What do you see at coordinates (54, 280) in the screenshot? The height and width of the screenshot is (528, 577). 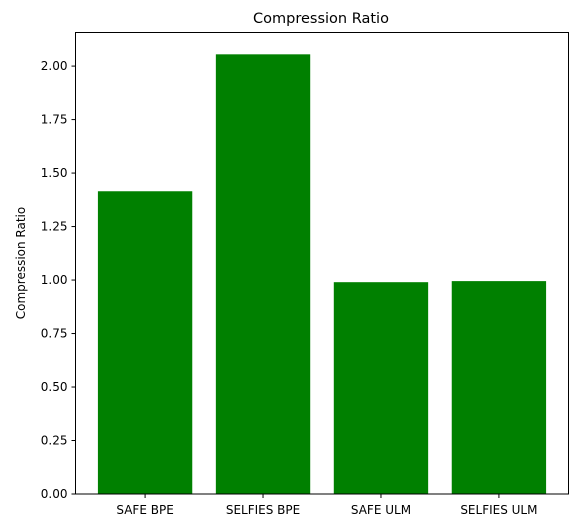 I see `y-tick-label: 1.00` at bounding box center [54, 280].